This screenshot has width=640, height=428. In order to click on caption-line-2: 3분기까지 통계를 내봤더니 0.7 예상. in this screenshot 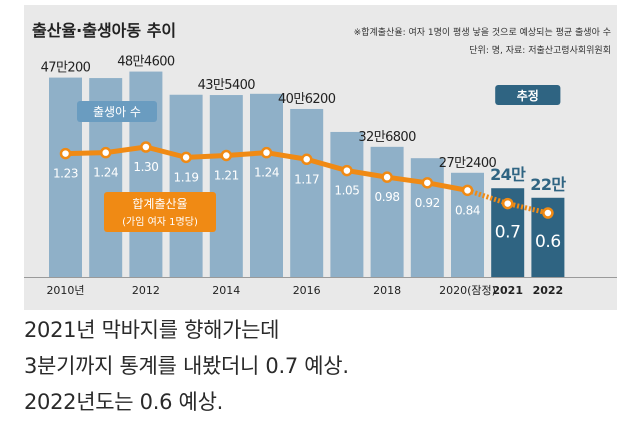, I will do `click(186, 366)`.